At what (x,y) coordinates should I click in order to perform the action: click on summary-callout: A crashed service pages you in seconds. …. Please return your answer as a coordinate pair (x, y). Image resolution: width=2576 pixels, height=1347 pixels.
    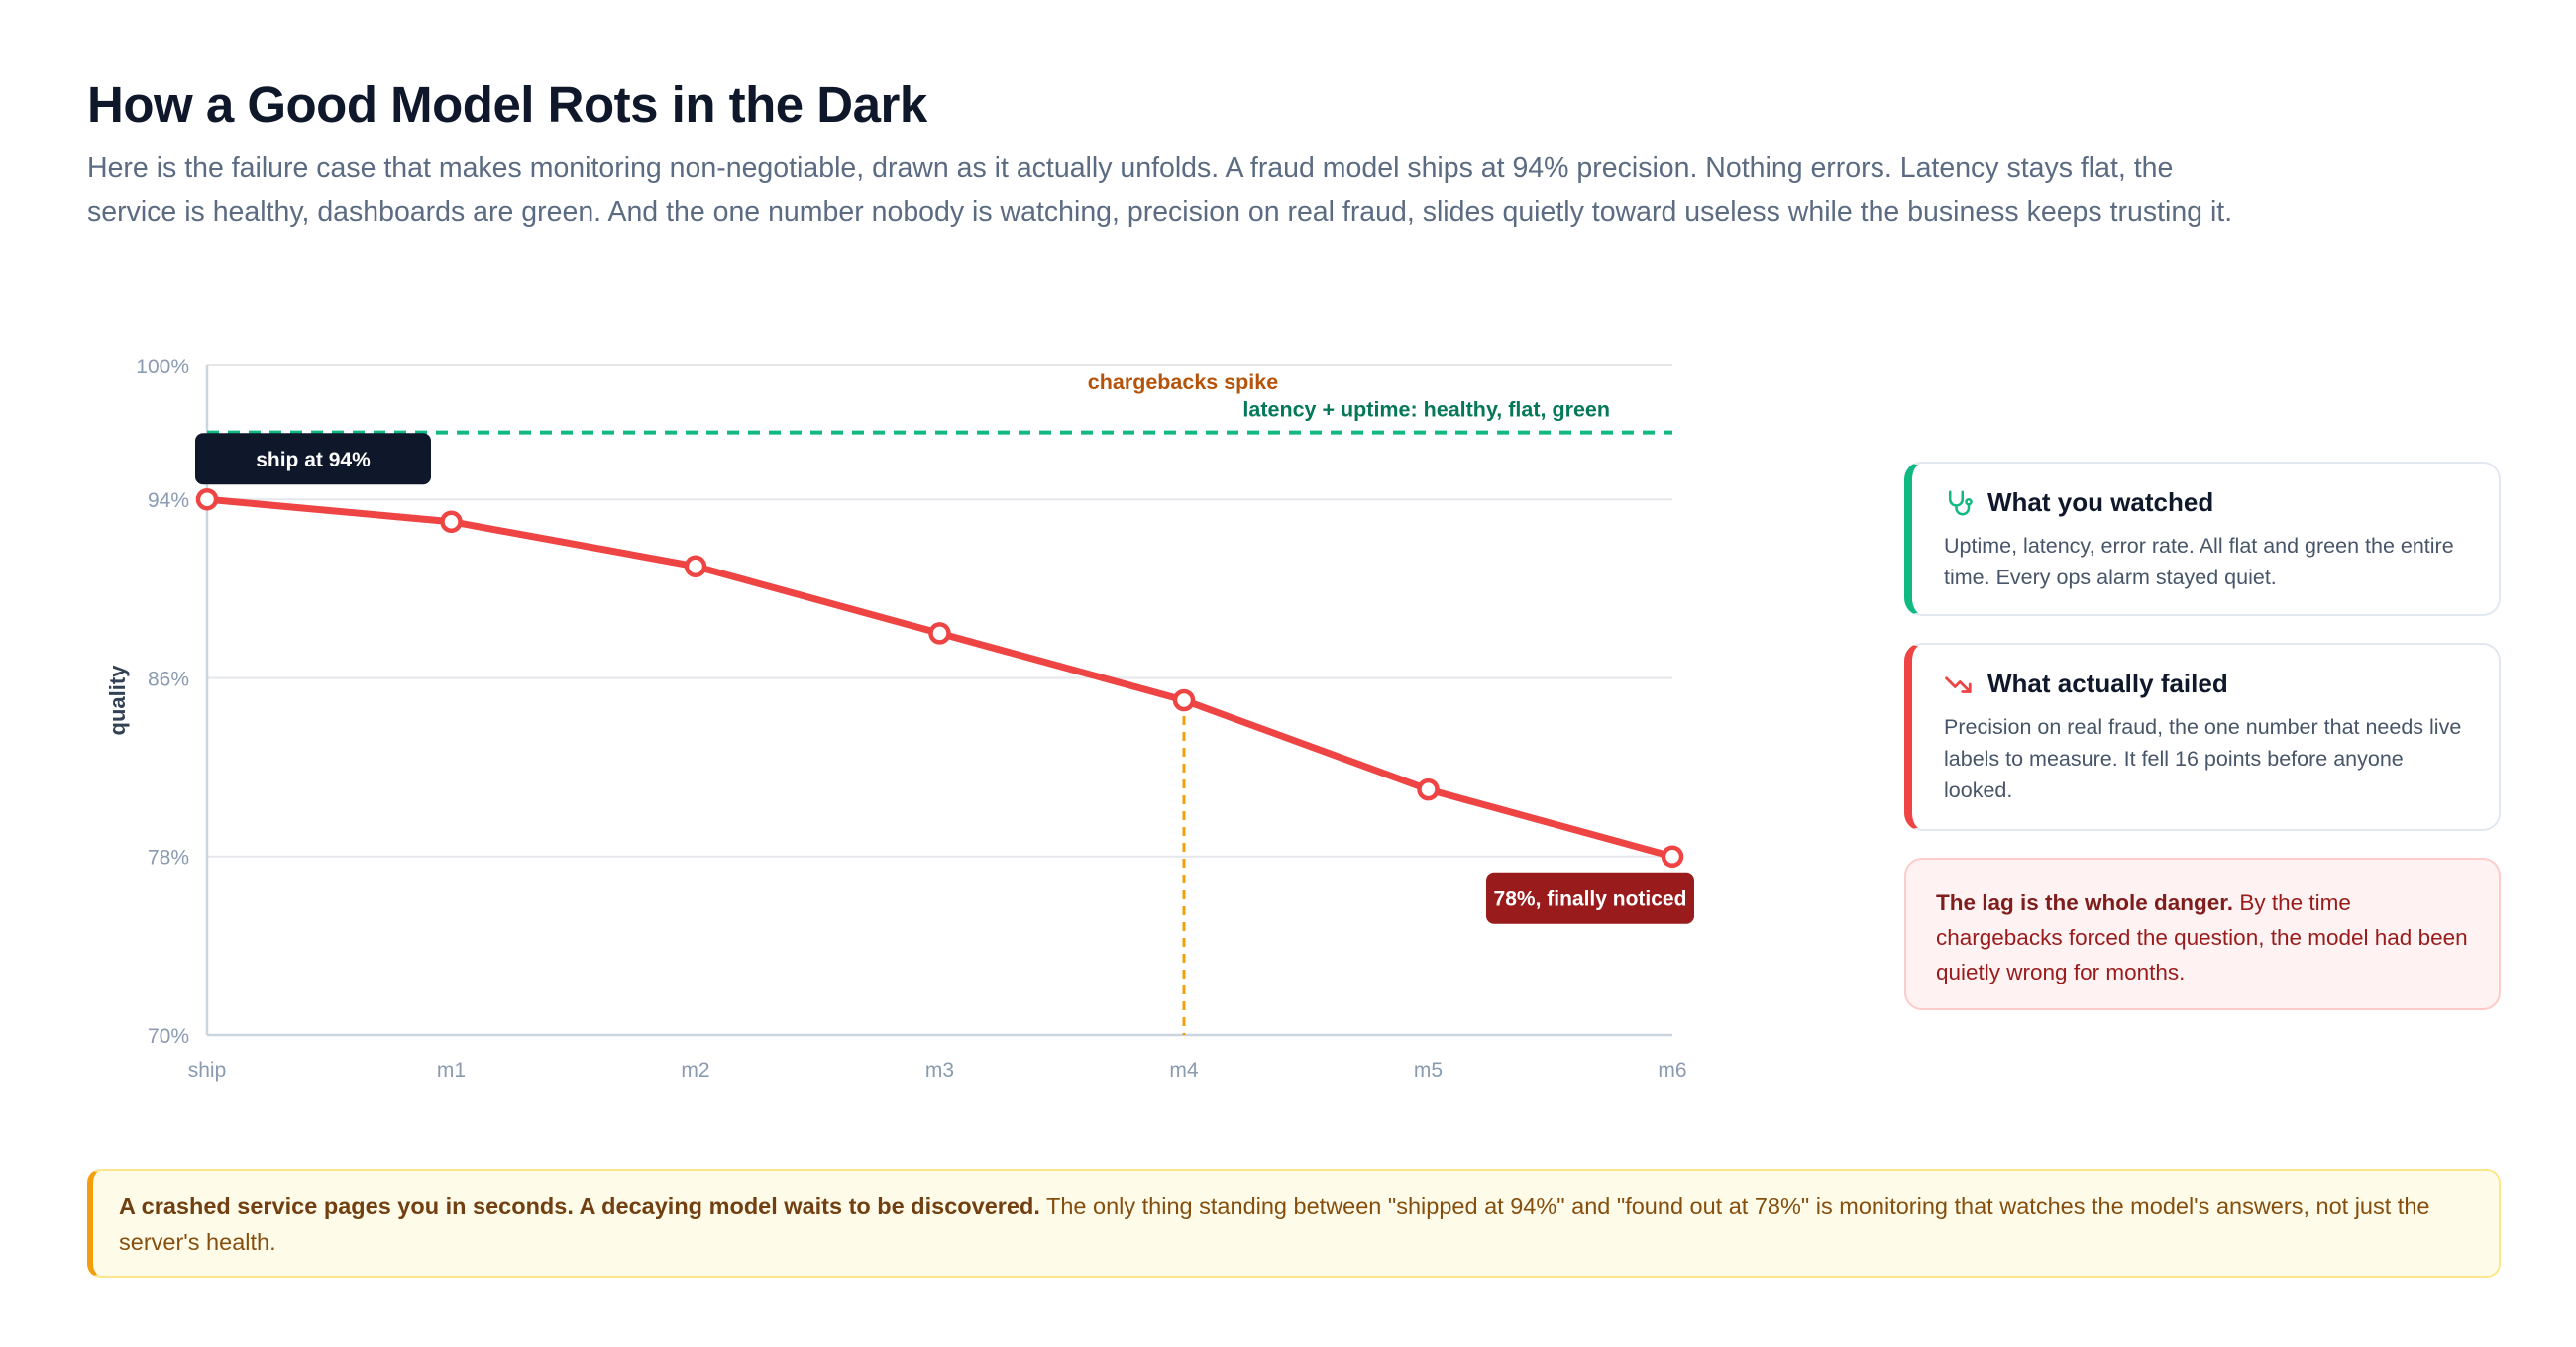
    Looking at the image, I should click on (1294, 1223).